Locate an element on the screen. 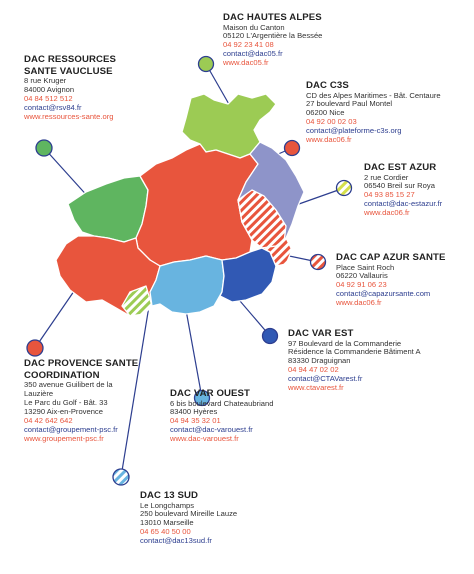 This screenshot has height=574, width=474. phone-number: 04 93 85 15 27 is located at coordinates (389, 195).